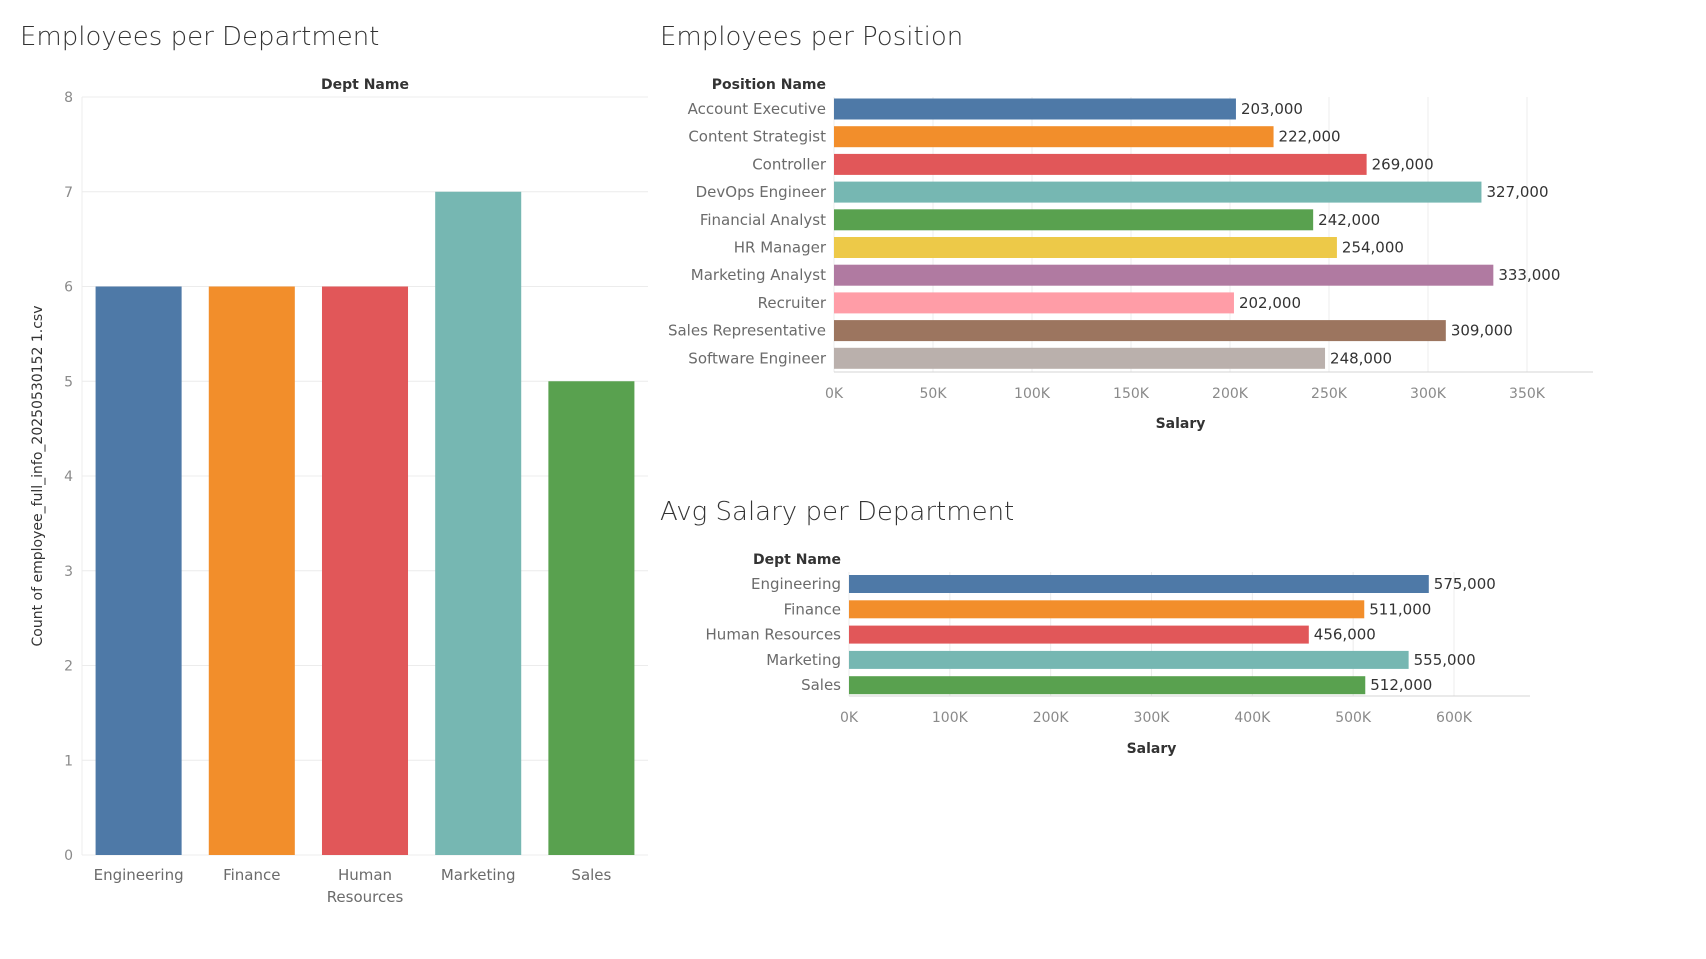  What do you see at coordinates (789, 164) in the screenshot?
I see `row-category-label: Controller` at bounding box center [789, 164].